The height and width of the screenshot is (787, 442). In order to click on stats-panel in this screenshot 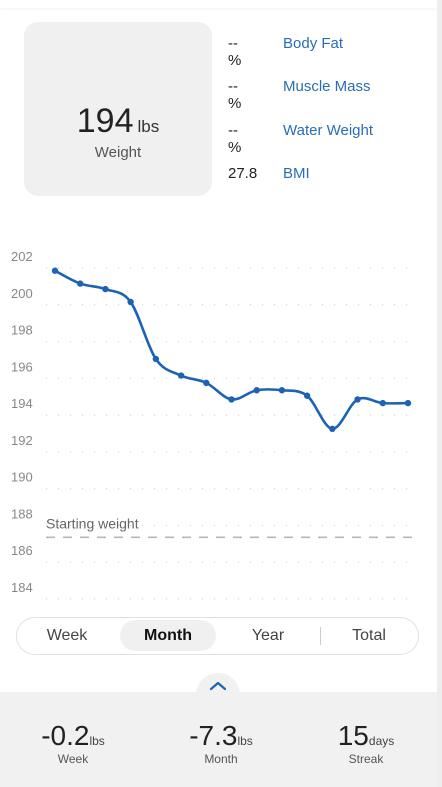, I will do `click(218, 739)`.